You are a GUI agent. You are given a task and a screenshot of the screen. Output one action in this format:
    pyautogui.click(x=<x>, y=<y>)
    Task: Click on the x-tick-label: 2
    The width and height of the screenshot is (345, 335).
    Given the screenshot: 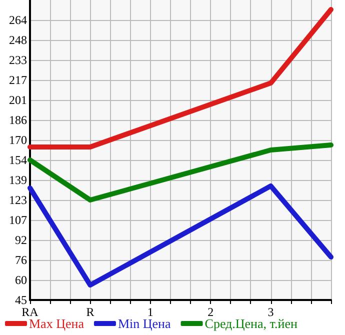 What is the action you would take?
    pyautogui.click(x=211, y=312)
    